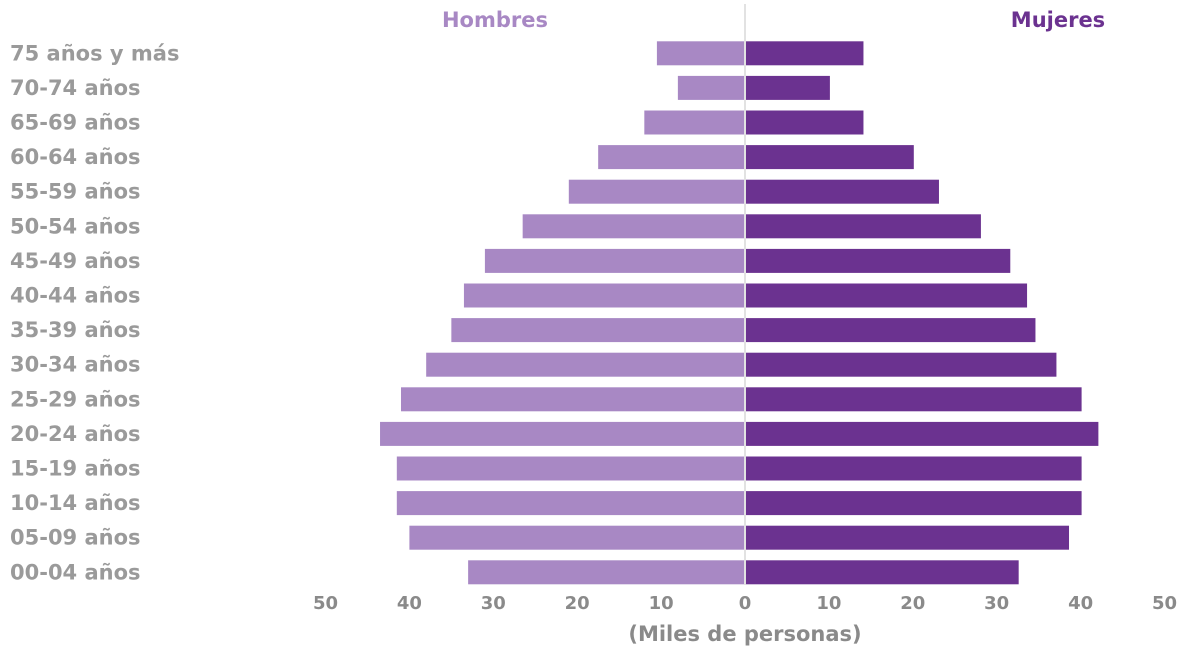  What do you see at coordinates (495, 20) in the screenshot?
I see `legend-hombres: Hombres` at bounding box center [495, 20].